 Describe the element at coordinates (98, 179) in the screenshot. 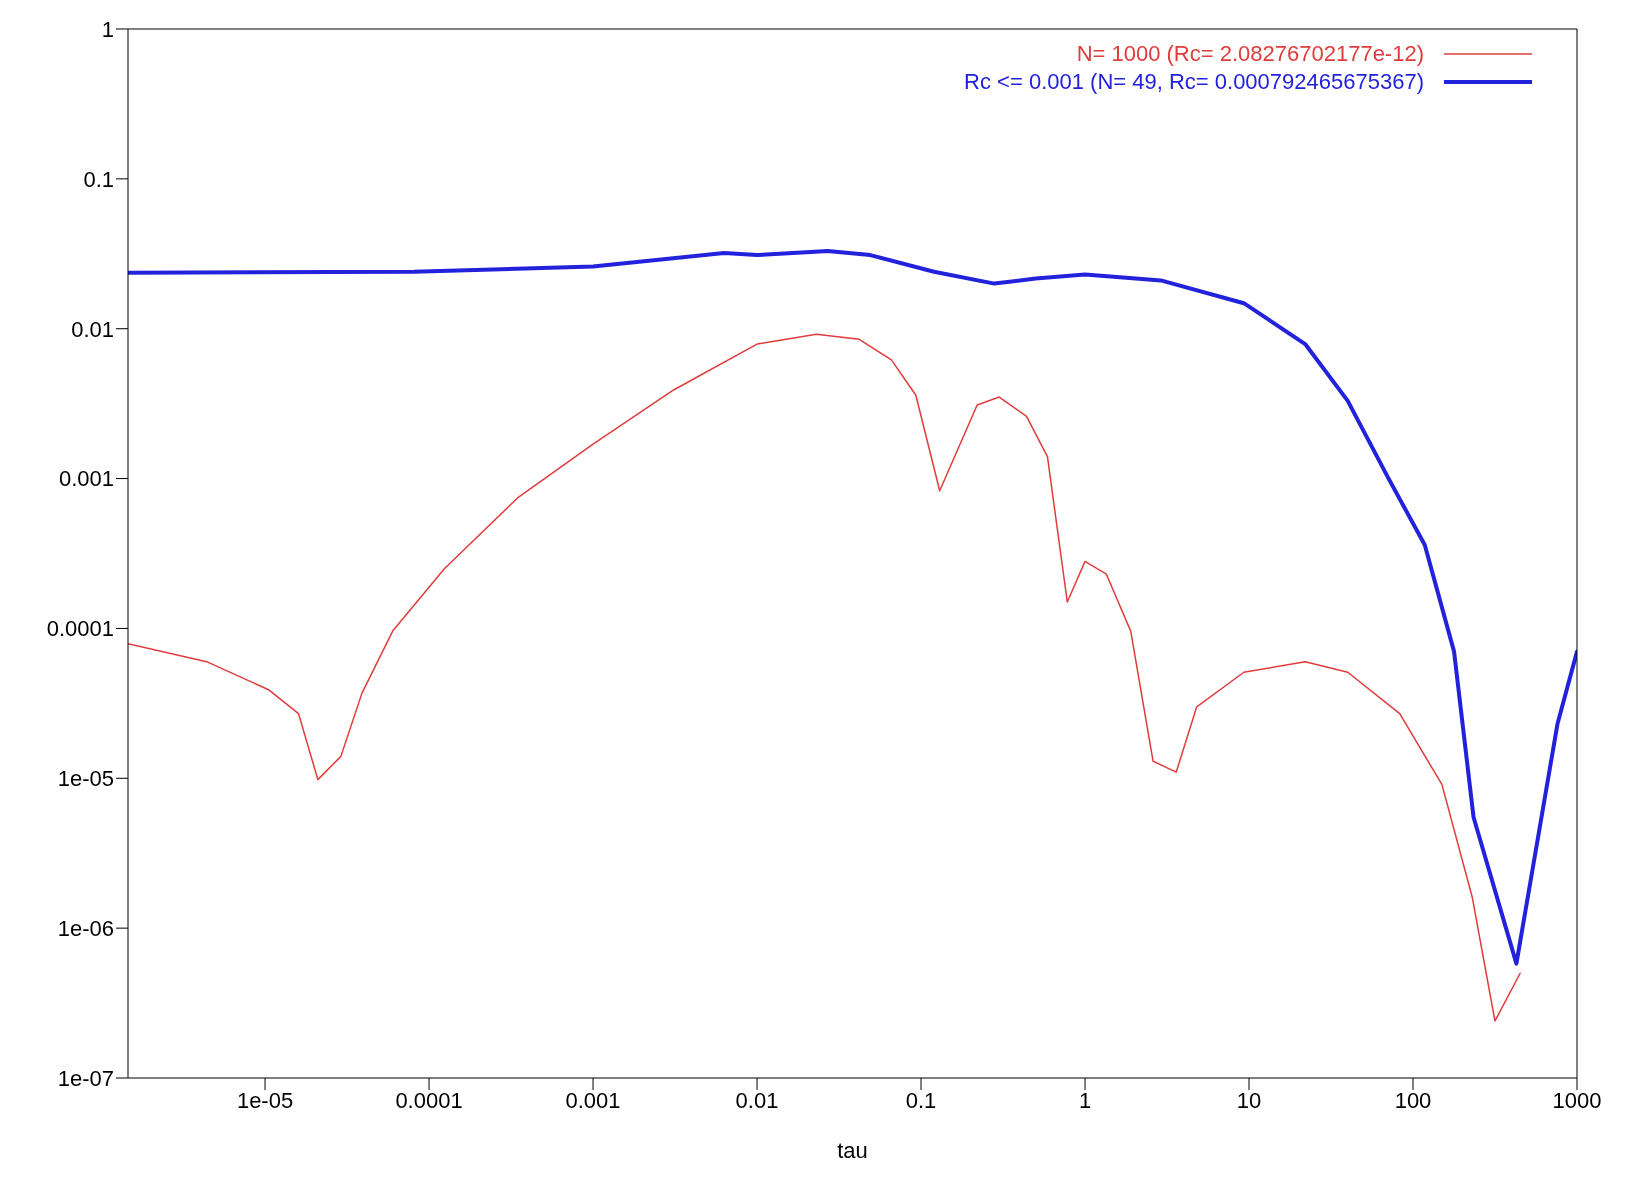

I see `y-tick-label: 0.1` at that location.